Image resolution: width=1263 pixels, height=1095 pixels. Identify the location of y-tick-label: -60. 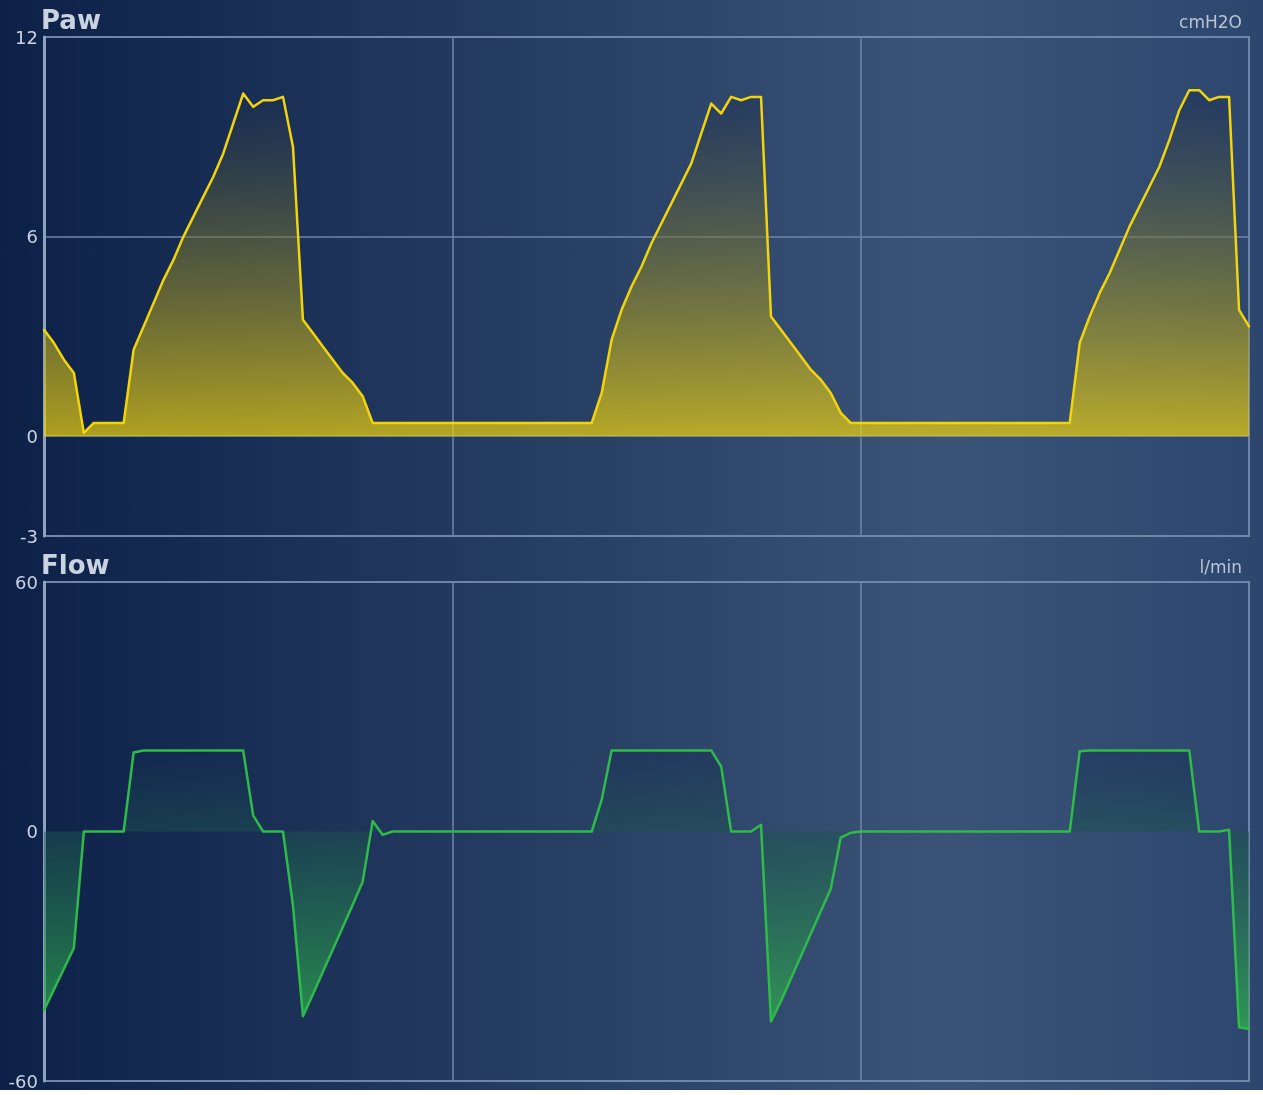
(23, 1081).